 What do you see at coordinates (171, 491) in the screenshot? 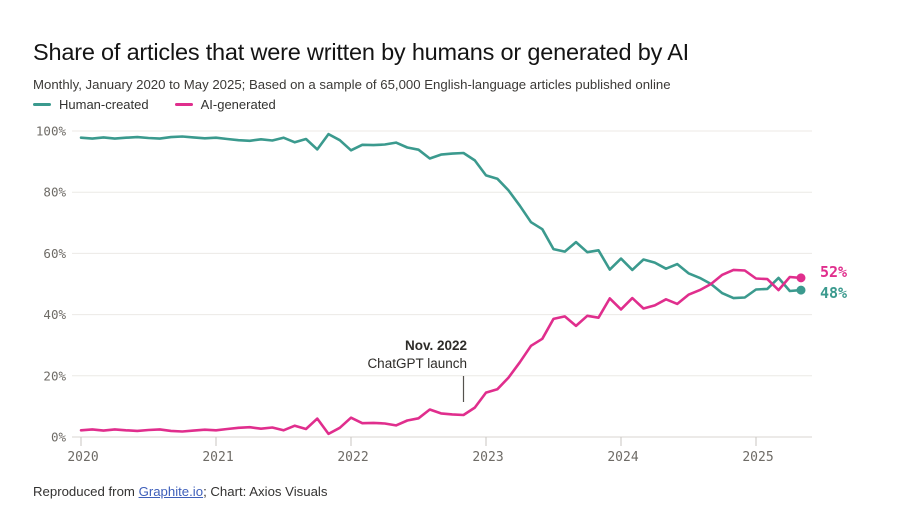
I see `graphite-link: Graphite.io` at bounding box center [171, 491].